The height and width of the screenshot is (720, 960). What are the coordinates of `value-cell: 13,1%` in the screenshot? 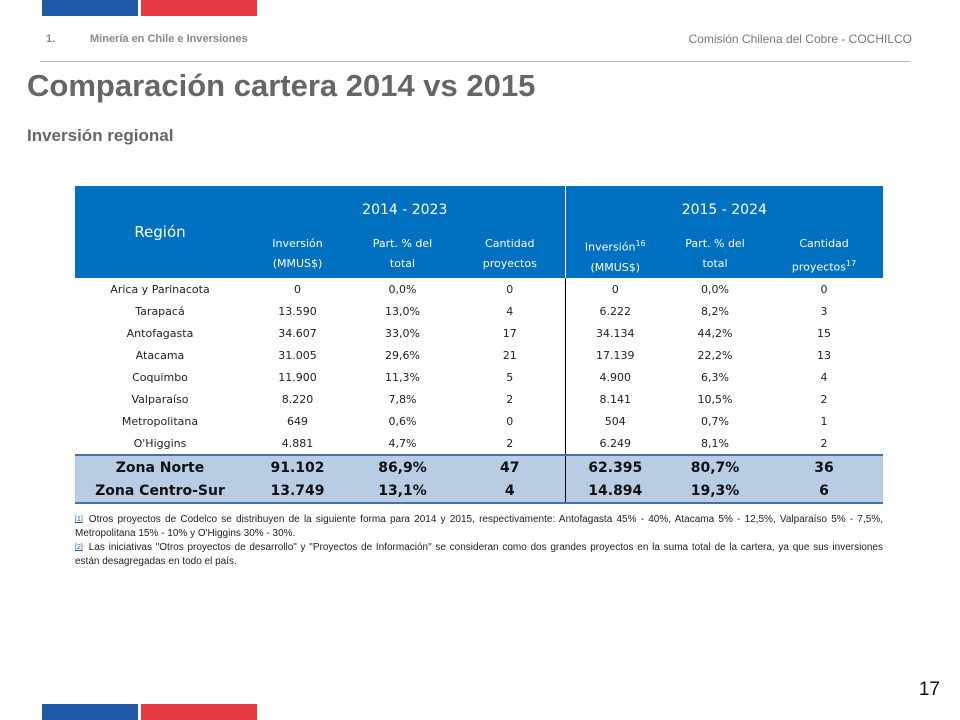 It's located at (402, 491).